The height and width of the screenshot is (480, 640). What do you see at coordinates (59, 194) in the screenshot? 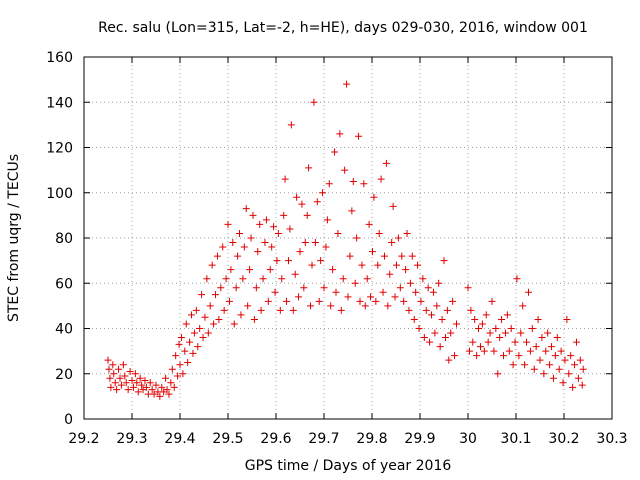
I see `y-tick-label: 100` at bounding box center [59, 194].